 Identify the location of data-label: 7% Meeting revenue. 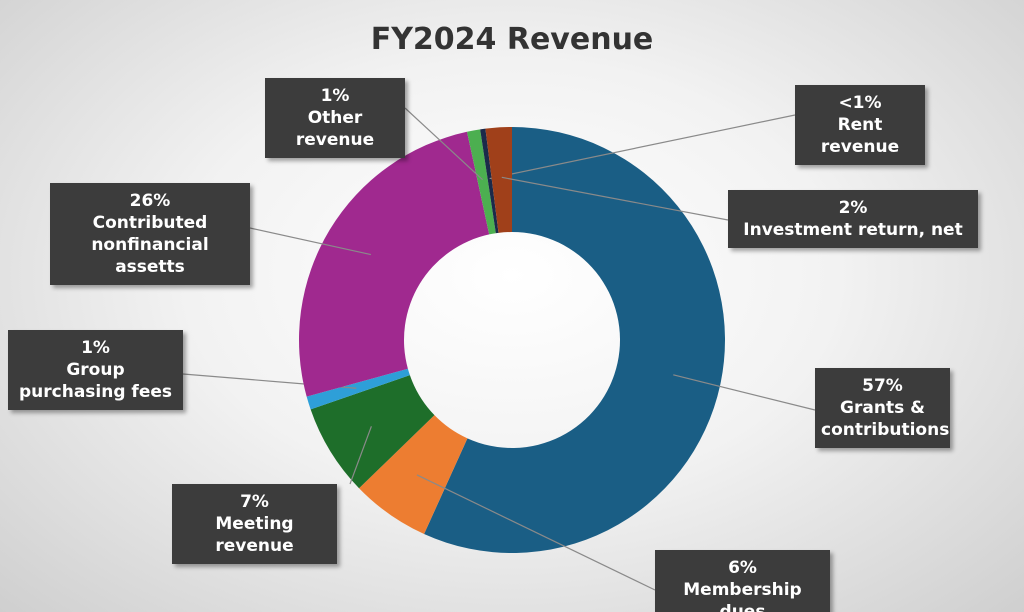
(254, 524).